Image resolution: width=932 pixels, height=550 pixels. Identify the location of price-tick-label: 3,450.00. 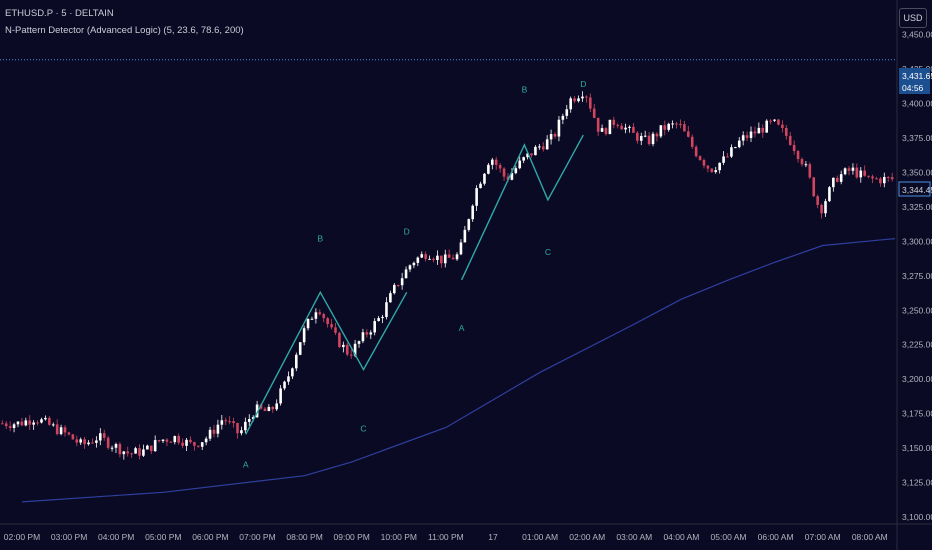
(917, 34).